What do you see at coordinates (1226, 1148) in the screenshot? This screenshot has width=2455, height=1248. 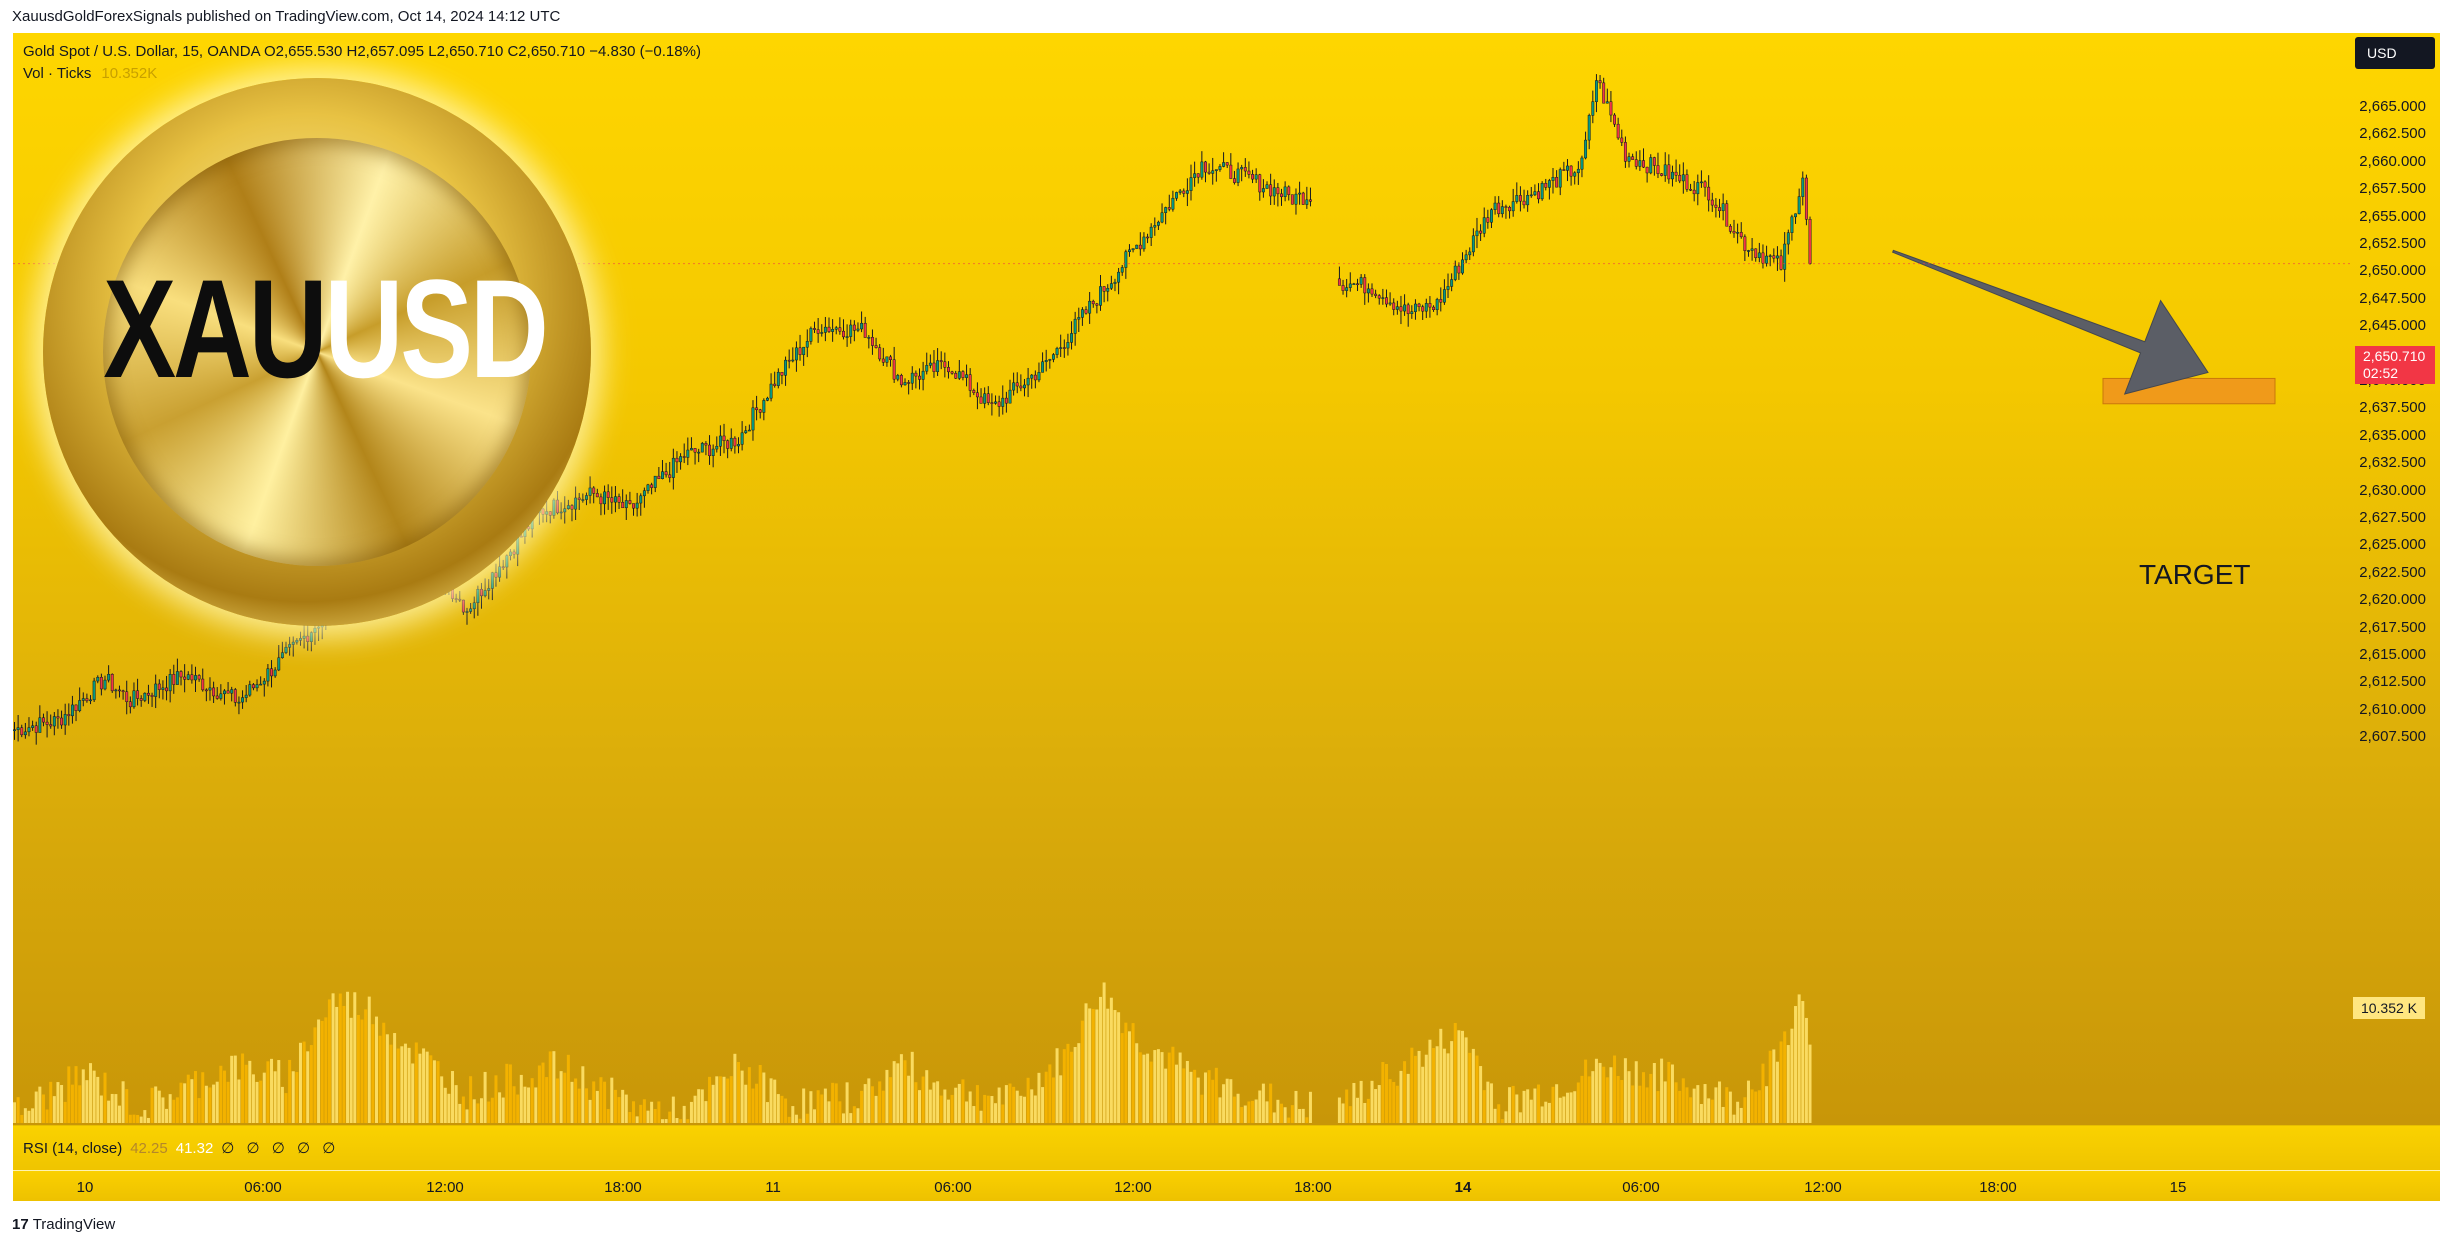 I see `rsi-pane: RSI (14, close) 42.25 41.32 ∅ ∅ ∅ ∅ ∅` at bounding box center [1226, 1148].